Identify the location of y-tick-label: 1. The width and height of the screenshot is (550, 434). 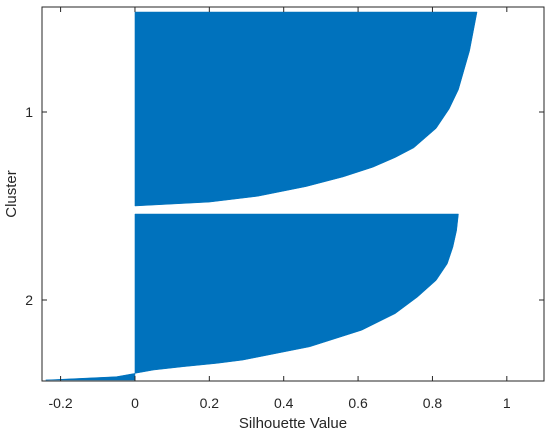
(29, 112).